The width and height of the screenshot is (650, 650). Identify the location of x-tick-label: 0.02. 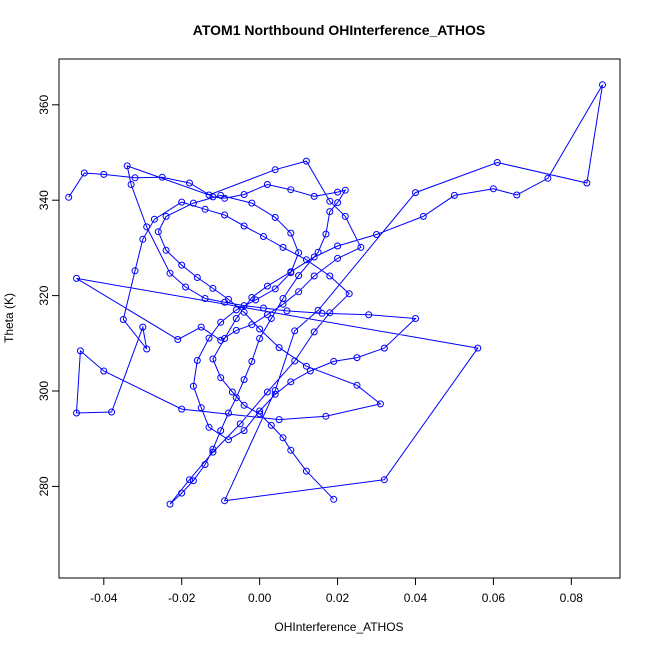
(338, 598).